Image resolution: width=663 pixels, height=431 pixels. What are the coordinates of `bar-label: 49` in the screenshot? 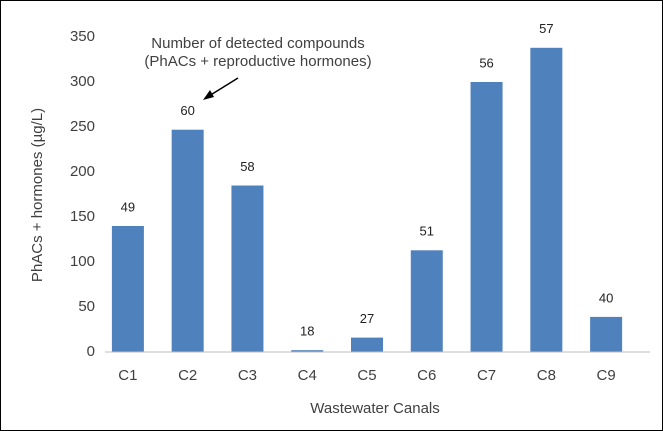 It's located at (128, 206).